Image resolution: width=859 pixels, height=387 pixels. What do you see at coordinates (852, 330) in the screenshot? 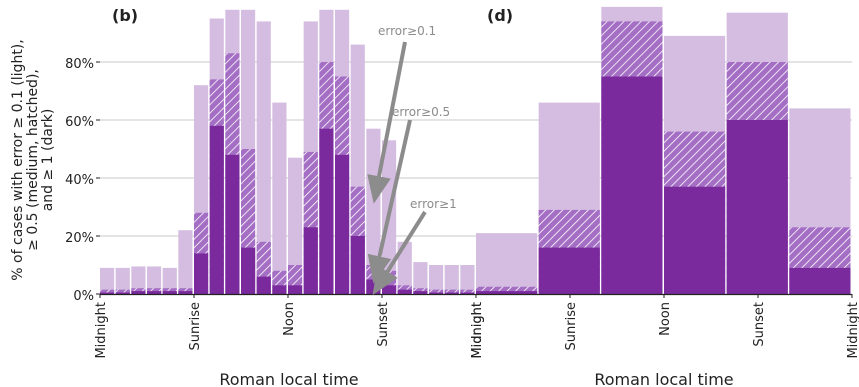
I see `x-tick-label-d-4: Midnight` at bounding box center [852, 330].